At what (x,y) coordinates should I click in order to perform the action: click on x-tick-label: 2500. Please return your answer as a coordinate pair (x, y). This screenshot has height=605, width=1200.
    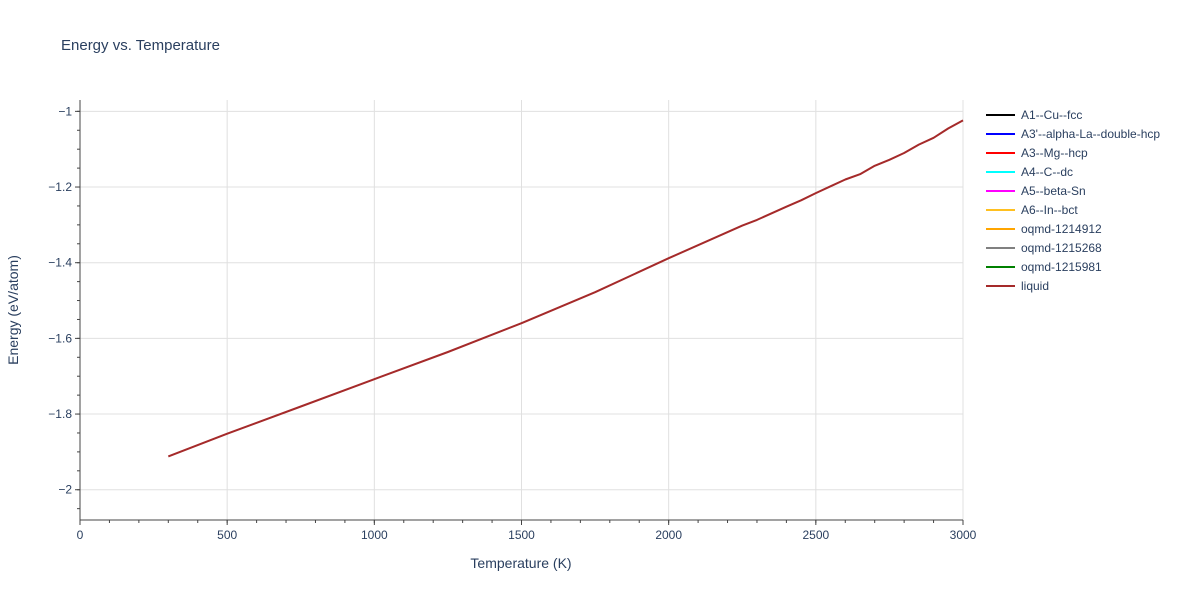
    Looking at the image, I should click on (815, 535).